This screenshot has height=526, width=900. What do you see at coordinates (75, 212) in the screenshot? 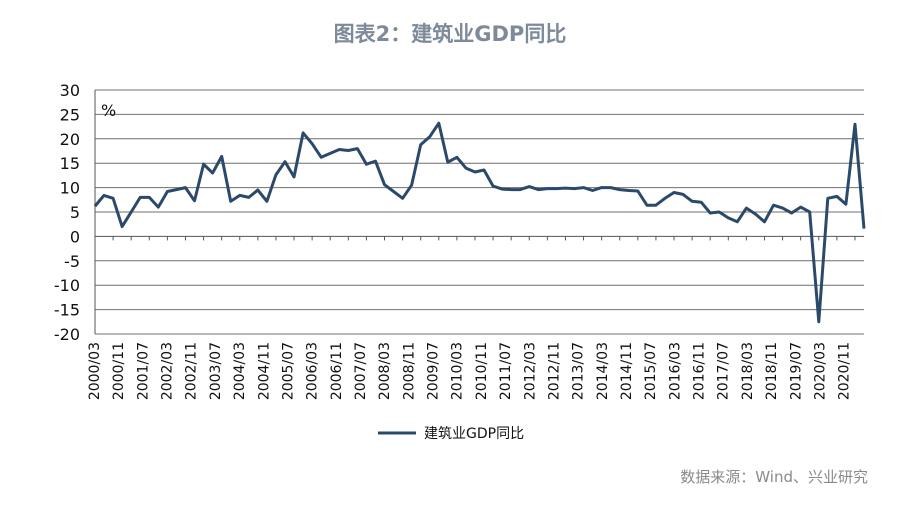
I see `y-tick-label: 5` at bounding box center [75, 212].